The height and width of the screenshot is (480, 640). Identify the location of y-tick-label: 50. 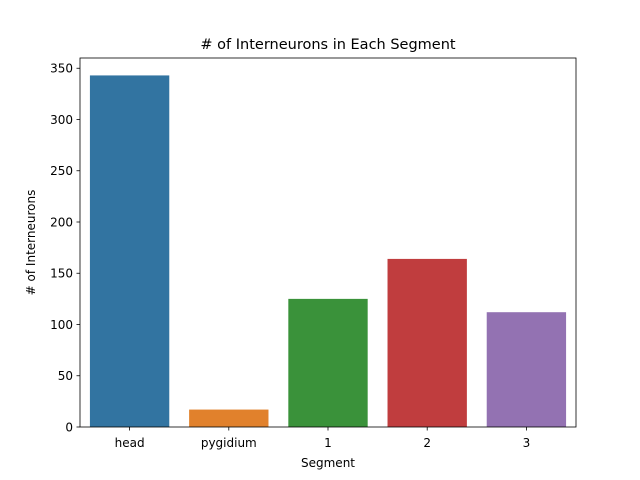
(65, 376).